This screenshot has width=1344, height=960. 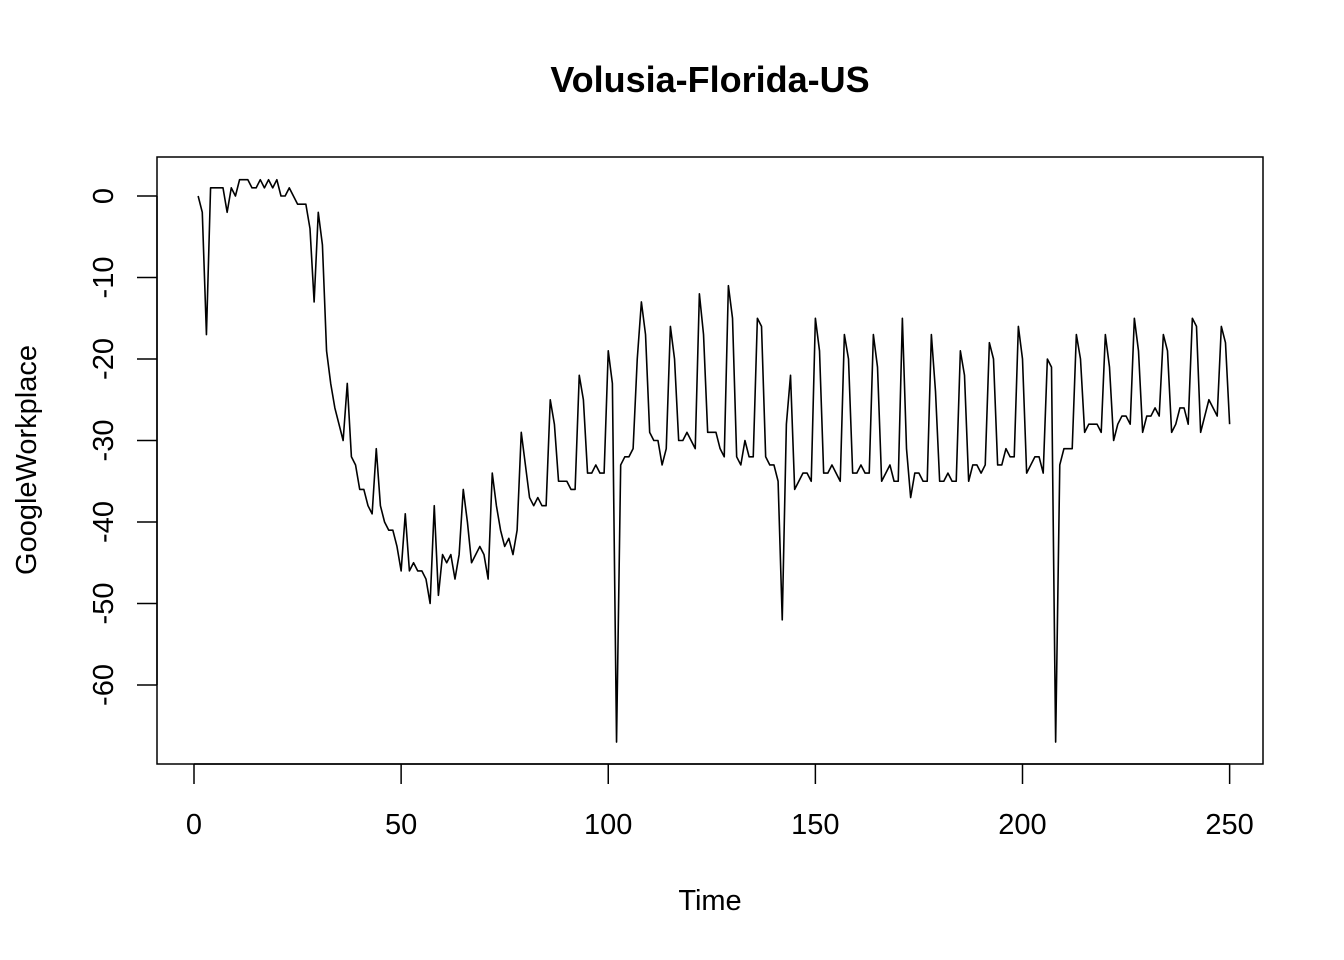 I want to click on y-tick-label: -20, so click(x=104, y=359).